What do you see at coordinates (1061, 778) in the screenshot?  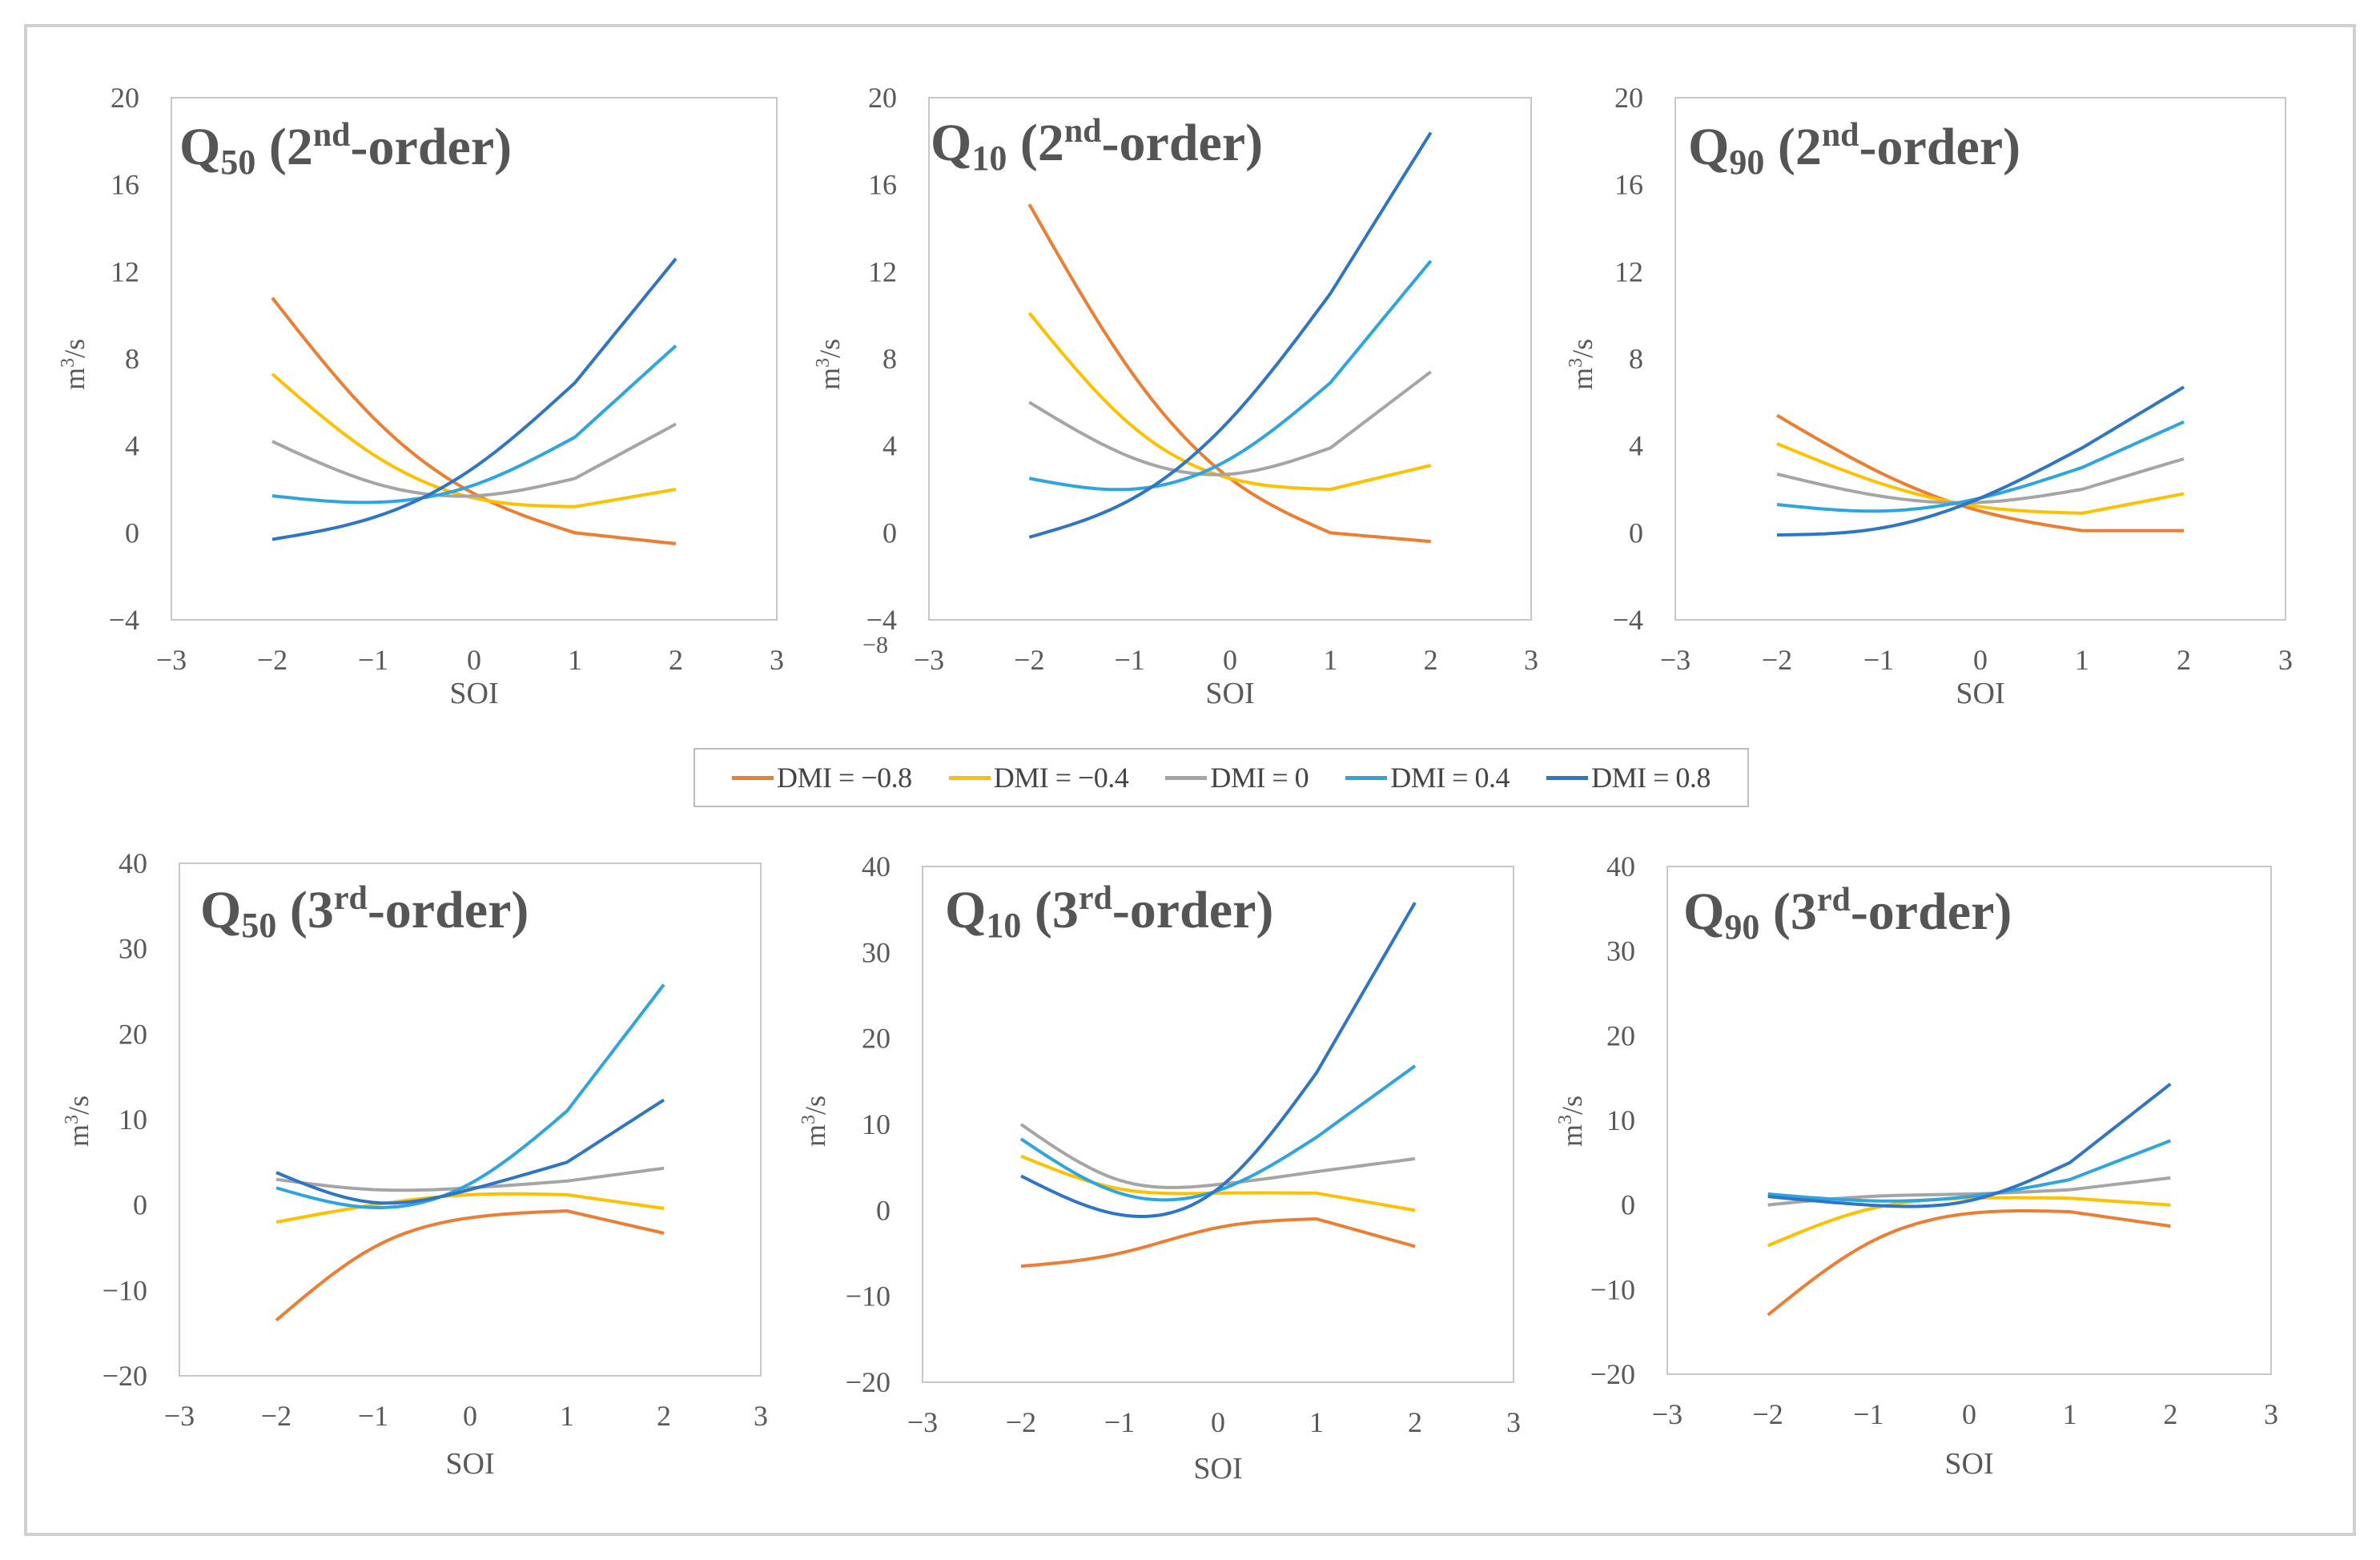 I see `legend-label: DMI = −0.4` at bounding box center [1061, 778].